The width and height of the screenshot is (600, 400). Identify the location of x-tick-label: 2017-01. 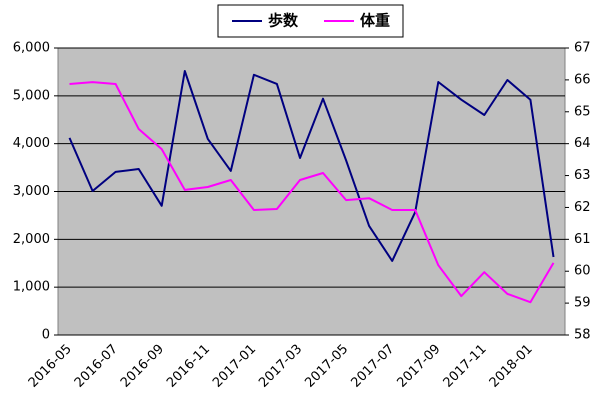
(234, 366).